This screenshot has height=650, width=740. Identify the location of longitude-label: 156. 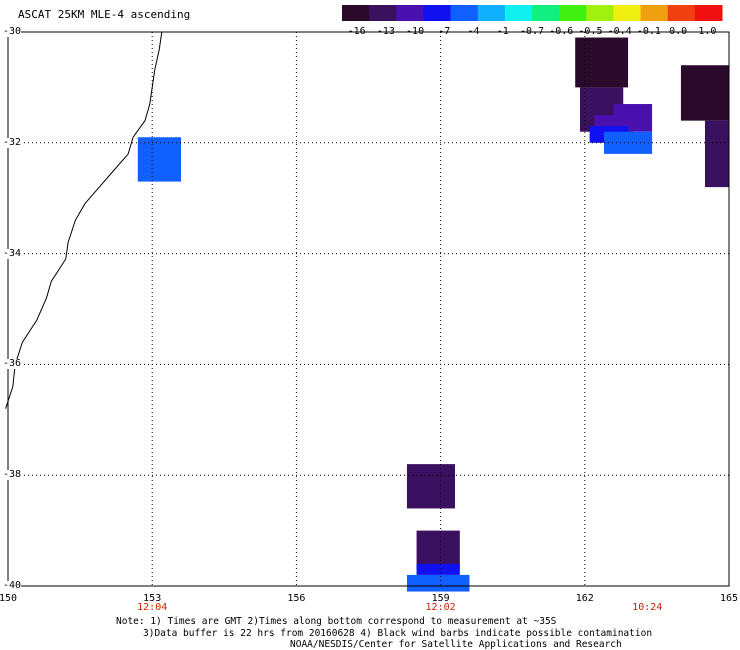
(296, 598).